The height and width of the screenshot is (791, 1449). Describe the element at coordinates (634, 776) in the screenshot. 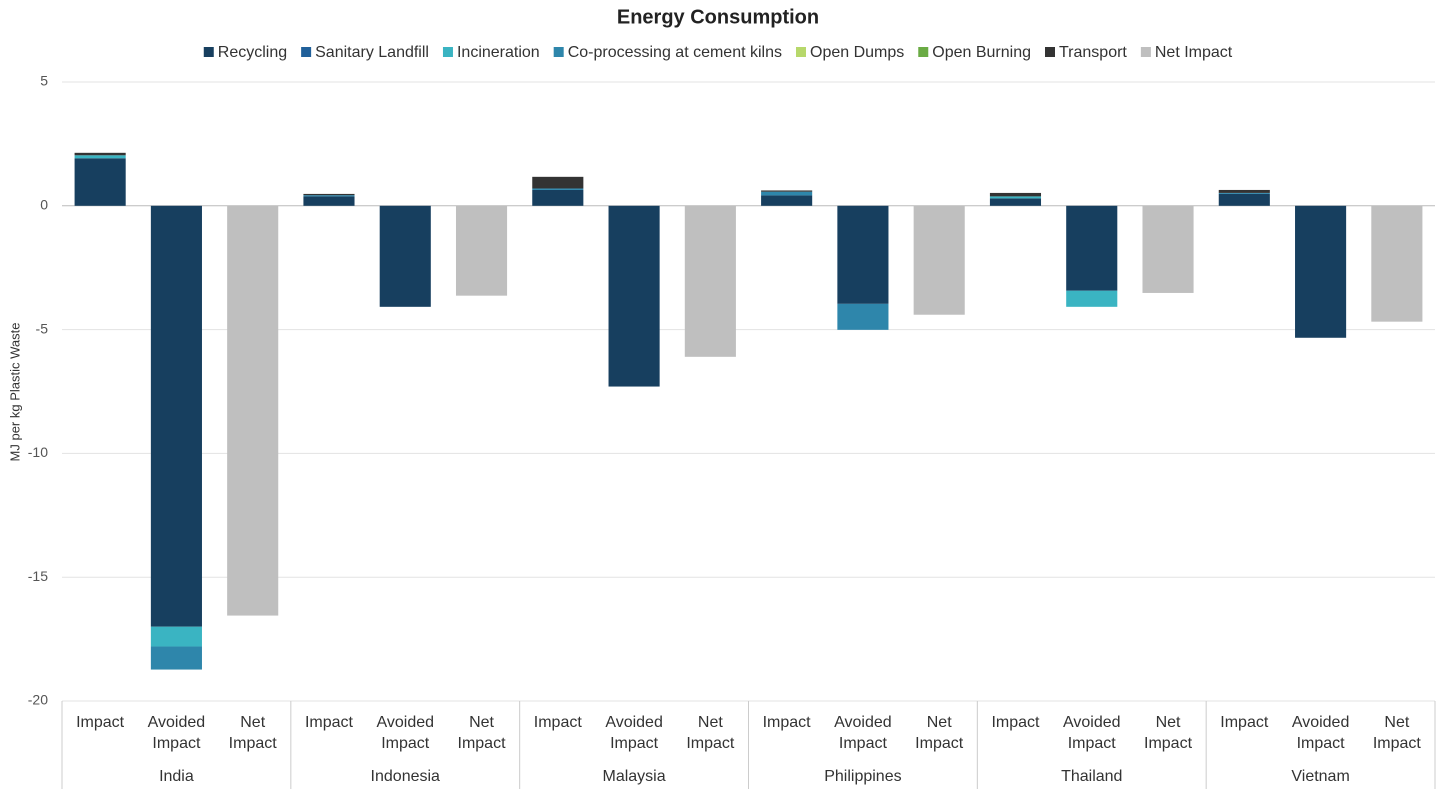

I see `group-label: Malaysia` at that location.